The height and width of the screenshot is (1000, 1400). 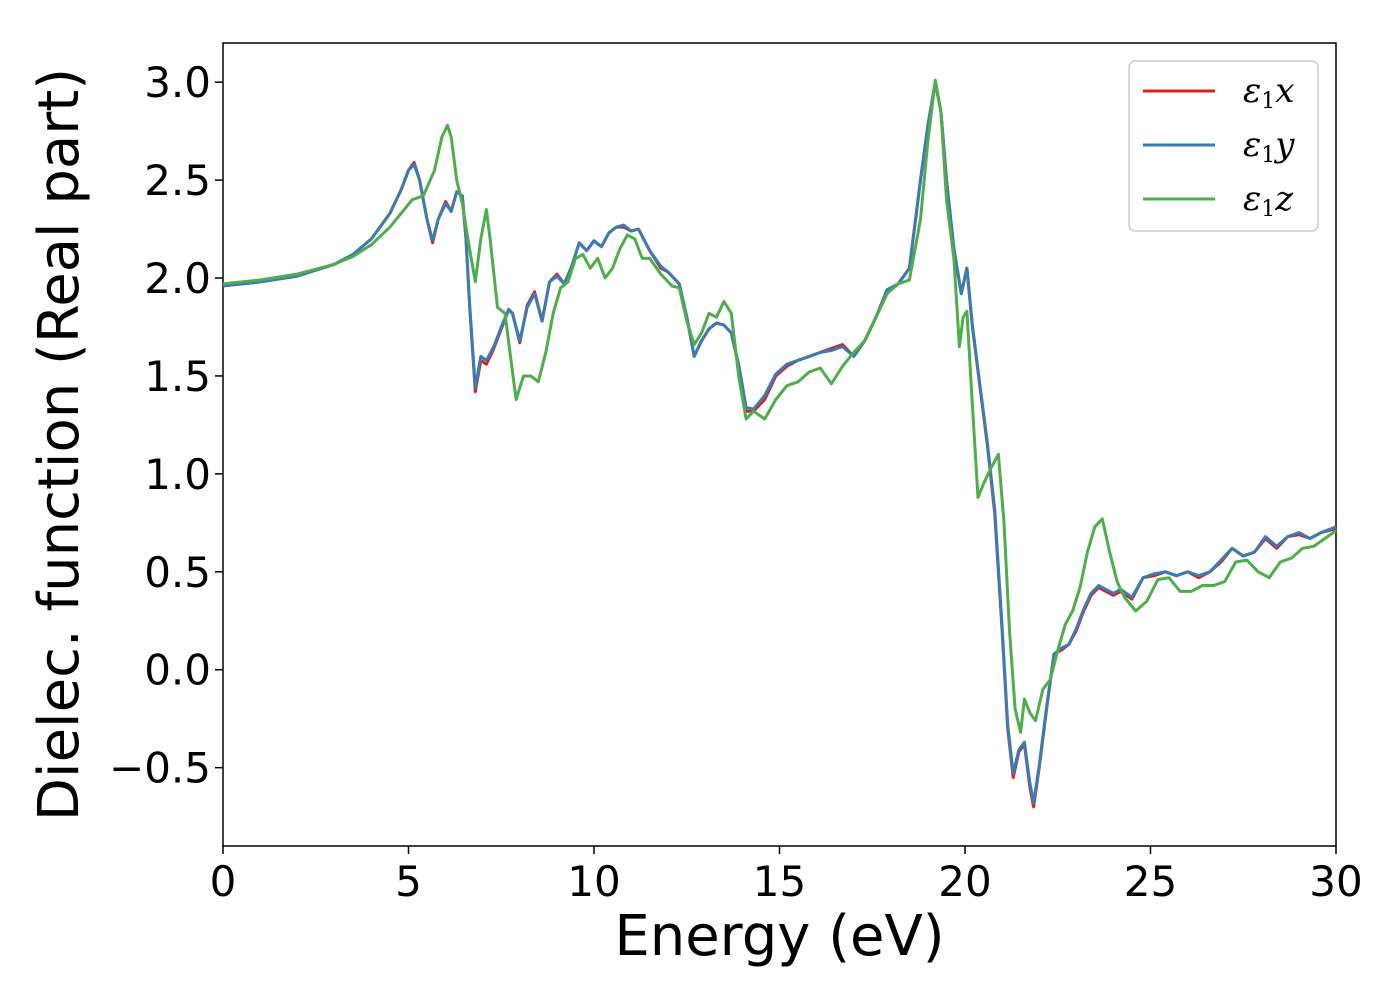 What do you see at coordinates (1284, 145) in the screenshot?
I see `legend-variable: y` at bounding box center [1284, 145].